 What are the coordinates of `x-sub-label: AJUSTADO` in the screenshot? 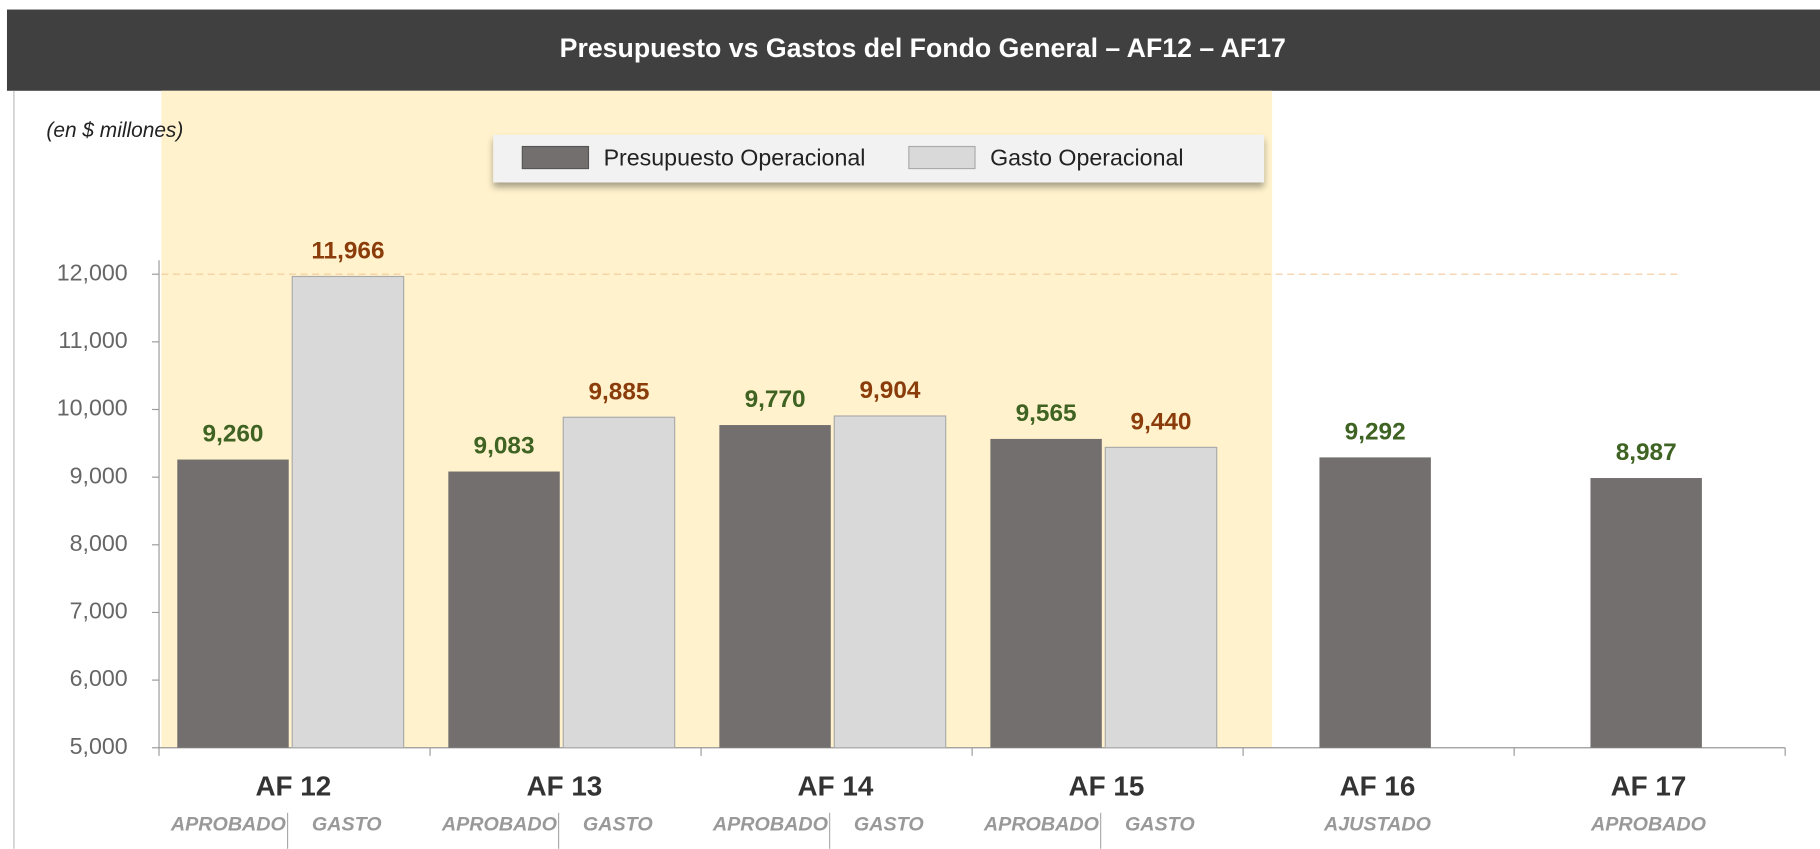 It's located at (1377, 825).